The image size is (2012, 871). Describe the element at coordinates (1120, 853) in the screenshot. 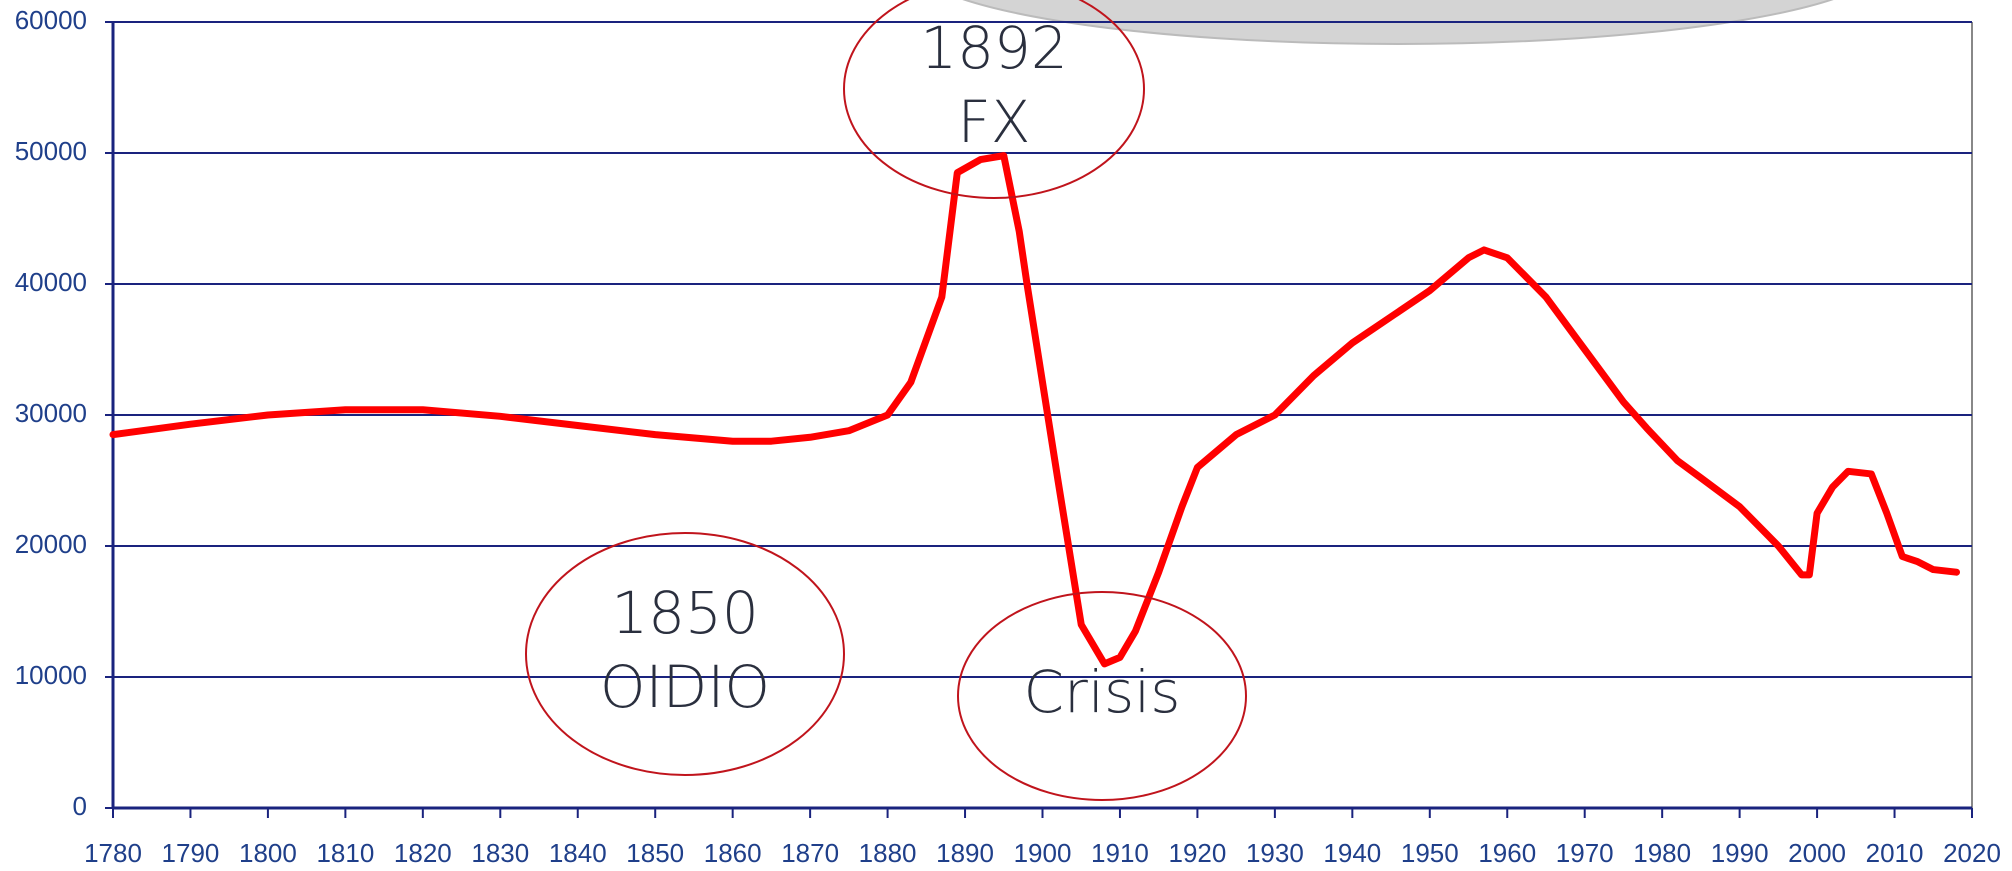

I see `x-tick-label: 1910` at that location.